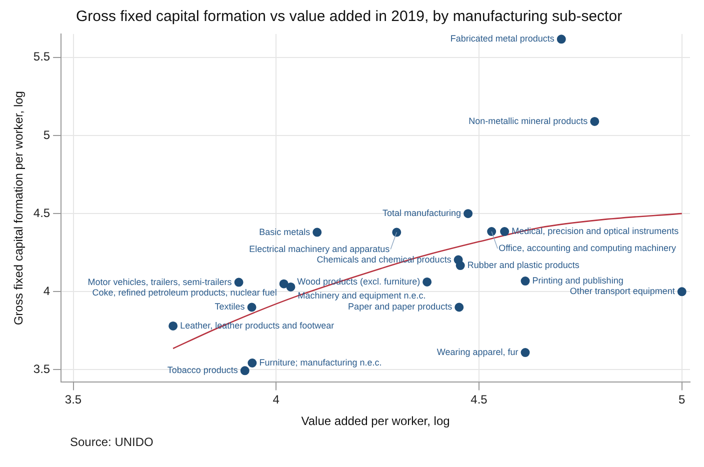 The height and width of the screenshot is (467, 704). Describe the element at coordinates (400, 307) in the screenshot. I see `annotation: Paper and paper products` at that location.